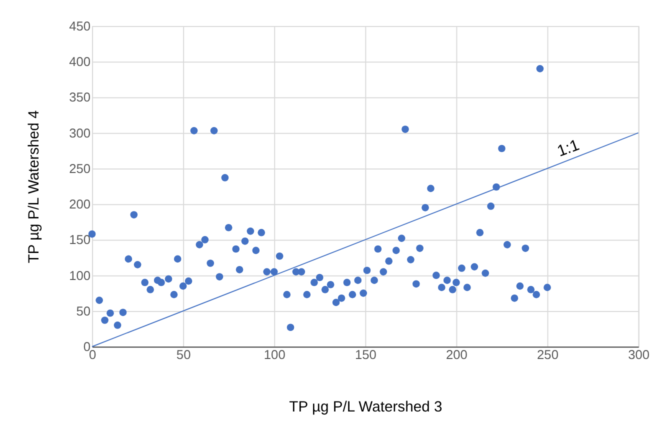 The width and height of the screenshot is (669, 422). I want to click on y-tick-label: 250, so click(80, 168).